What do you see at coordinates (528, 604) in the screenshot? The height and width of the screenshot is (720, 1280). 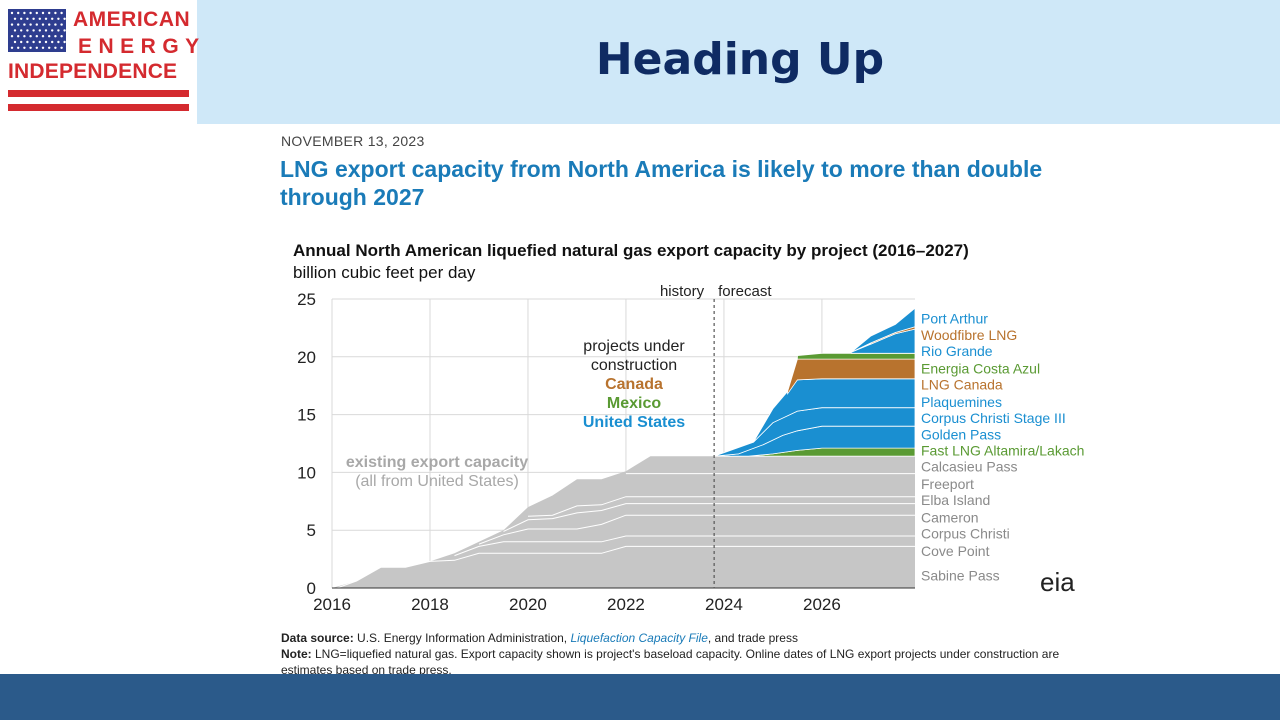 I see `x-tick-label: 2020` at bounding box center [528, 604].